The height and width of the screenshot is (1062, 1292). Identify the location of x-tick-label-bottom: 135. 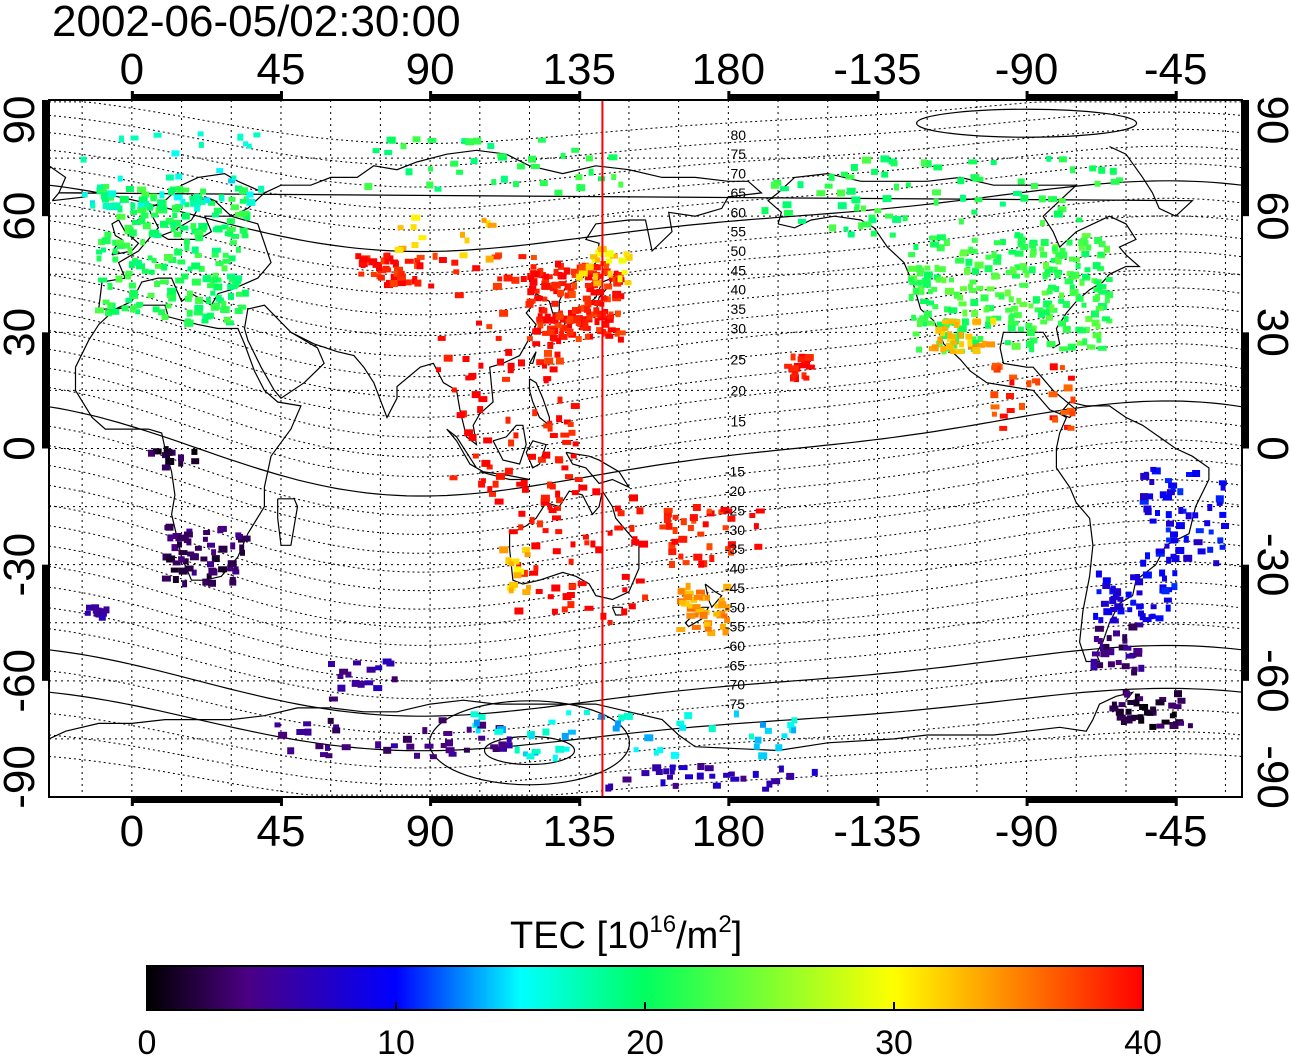
(579, 831).